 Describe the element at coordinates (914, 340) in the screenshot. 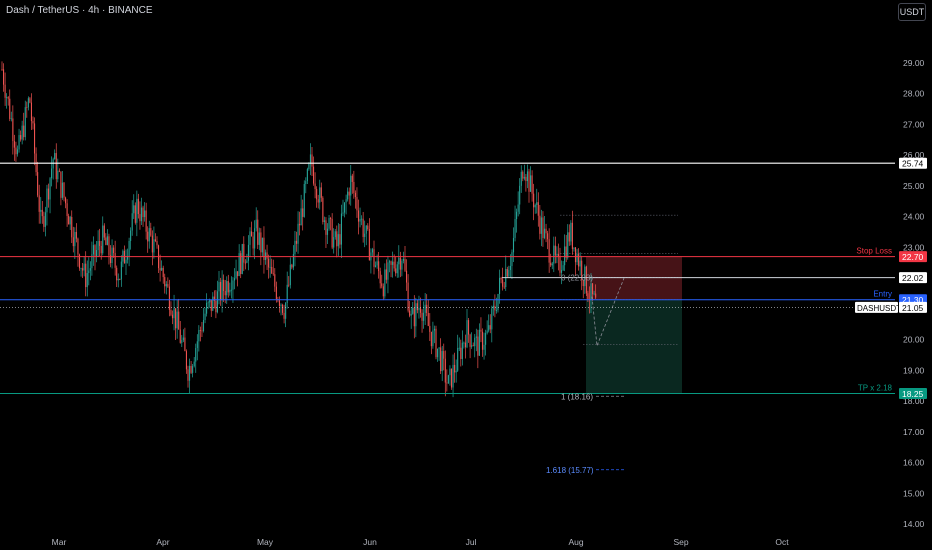

I see `price-tick-label: 20.00` at that location.